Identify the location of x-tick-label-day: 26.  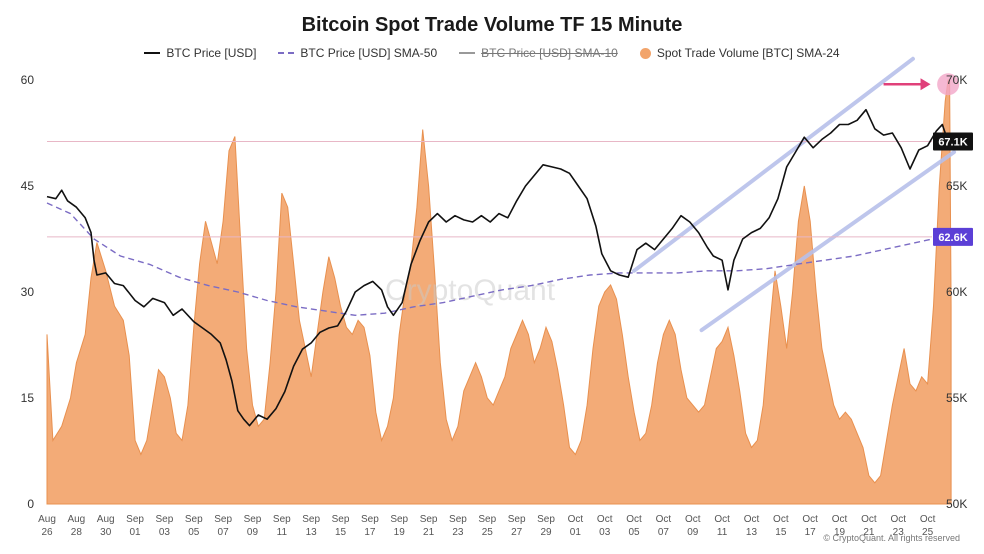
(47, 532).